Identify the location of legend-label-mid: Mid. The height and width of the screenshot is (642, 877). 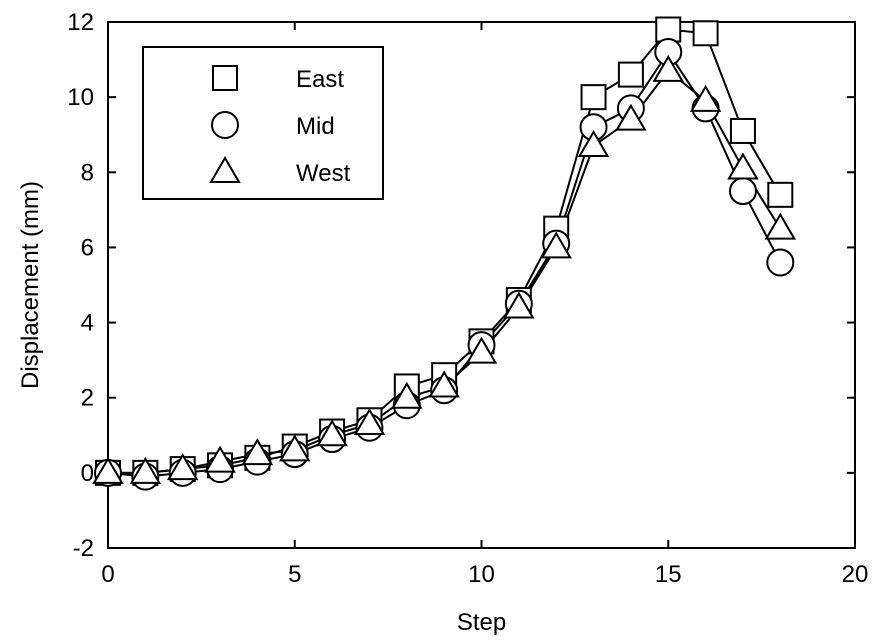
(315, 126).